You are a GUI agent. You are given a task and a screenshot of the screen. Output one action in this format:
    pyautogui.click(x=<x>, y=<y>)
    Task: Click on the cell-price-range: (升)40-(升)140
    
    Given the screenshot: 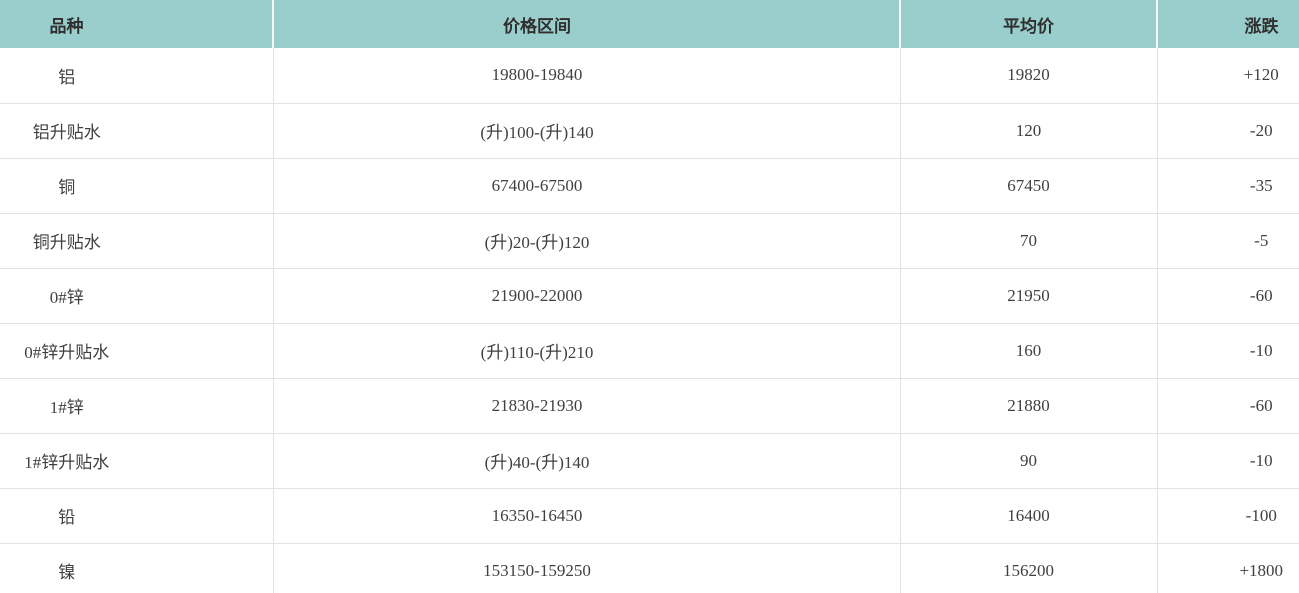 What is the action you would take?
    pyautogui.click(x=586, y=461)
    